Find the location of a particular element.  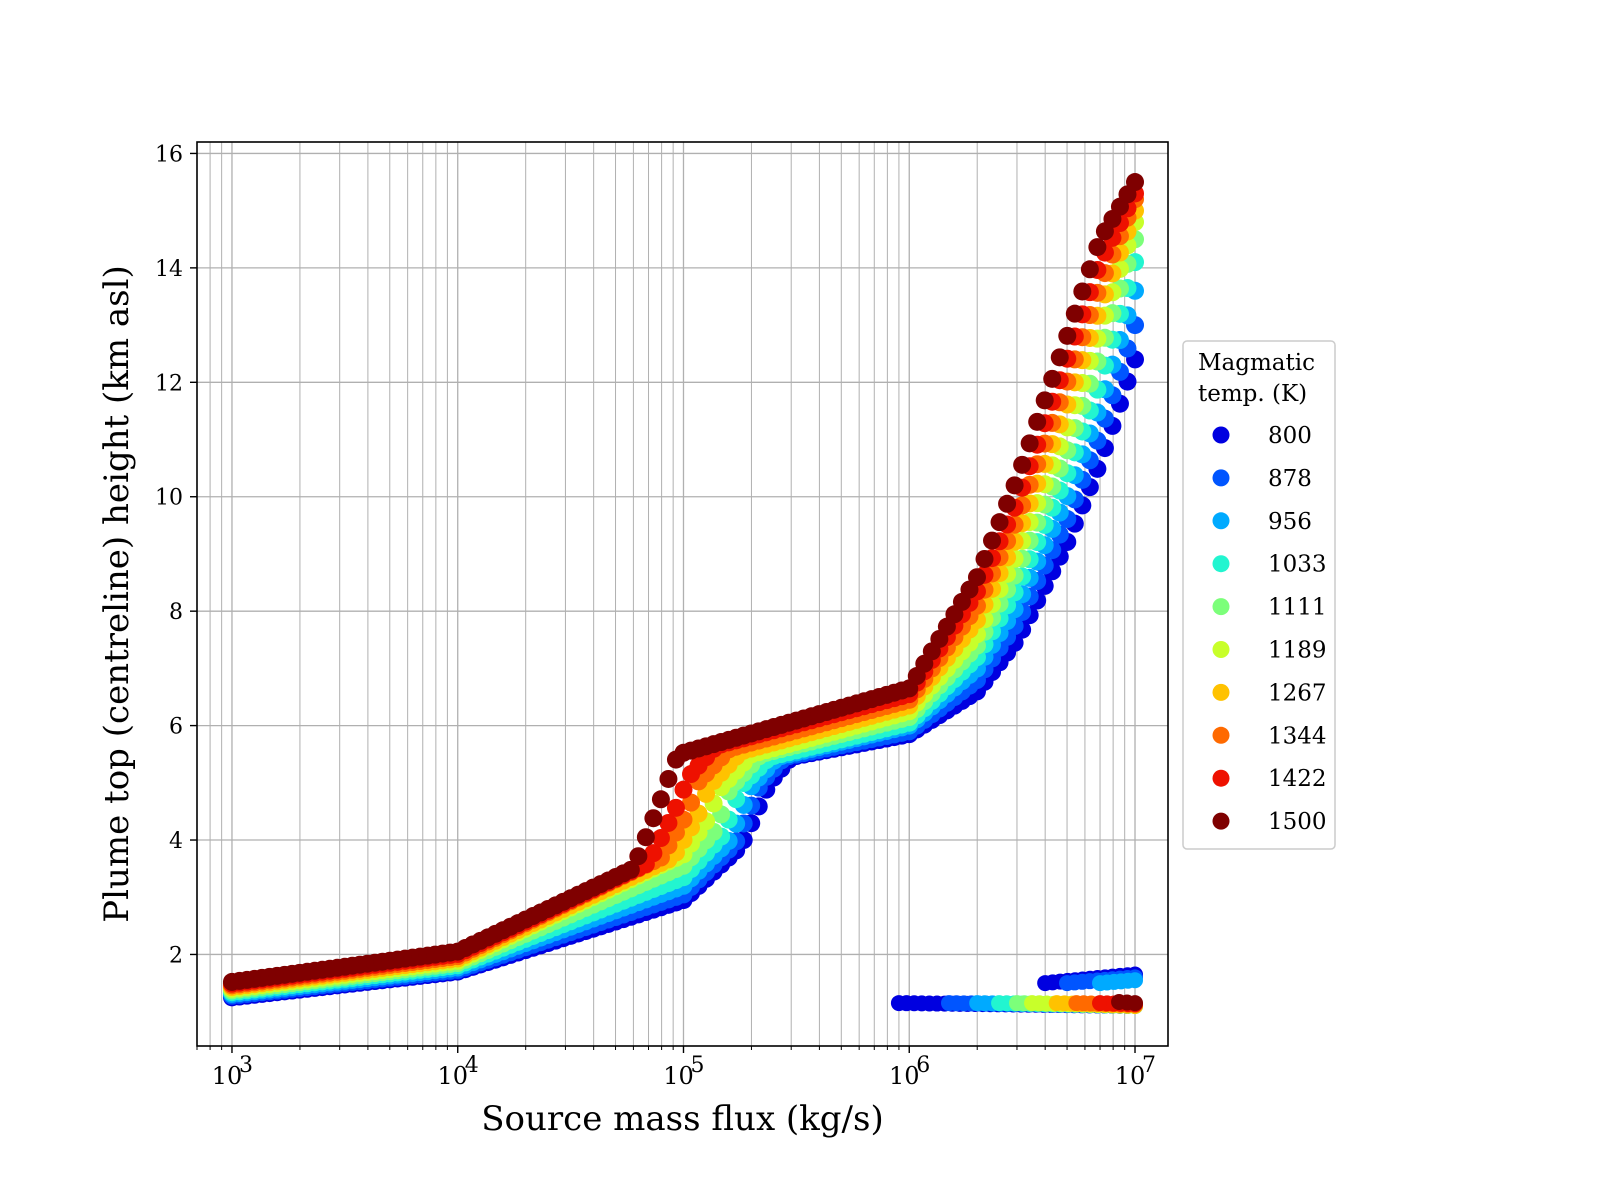

y-tick-label: 16 is located at coordinates (169, 154).